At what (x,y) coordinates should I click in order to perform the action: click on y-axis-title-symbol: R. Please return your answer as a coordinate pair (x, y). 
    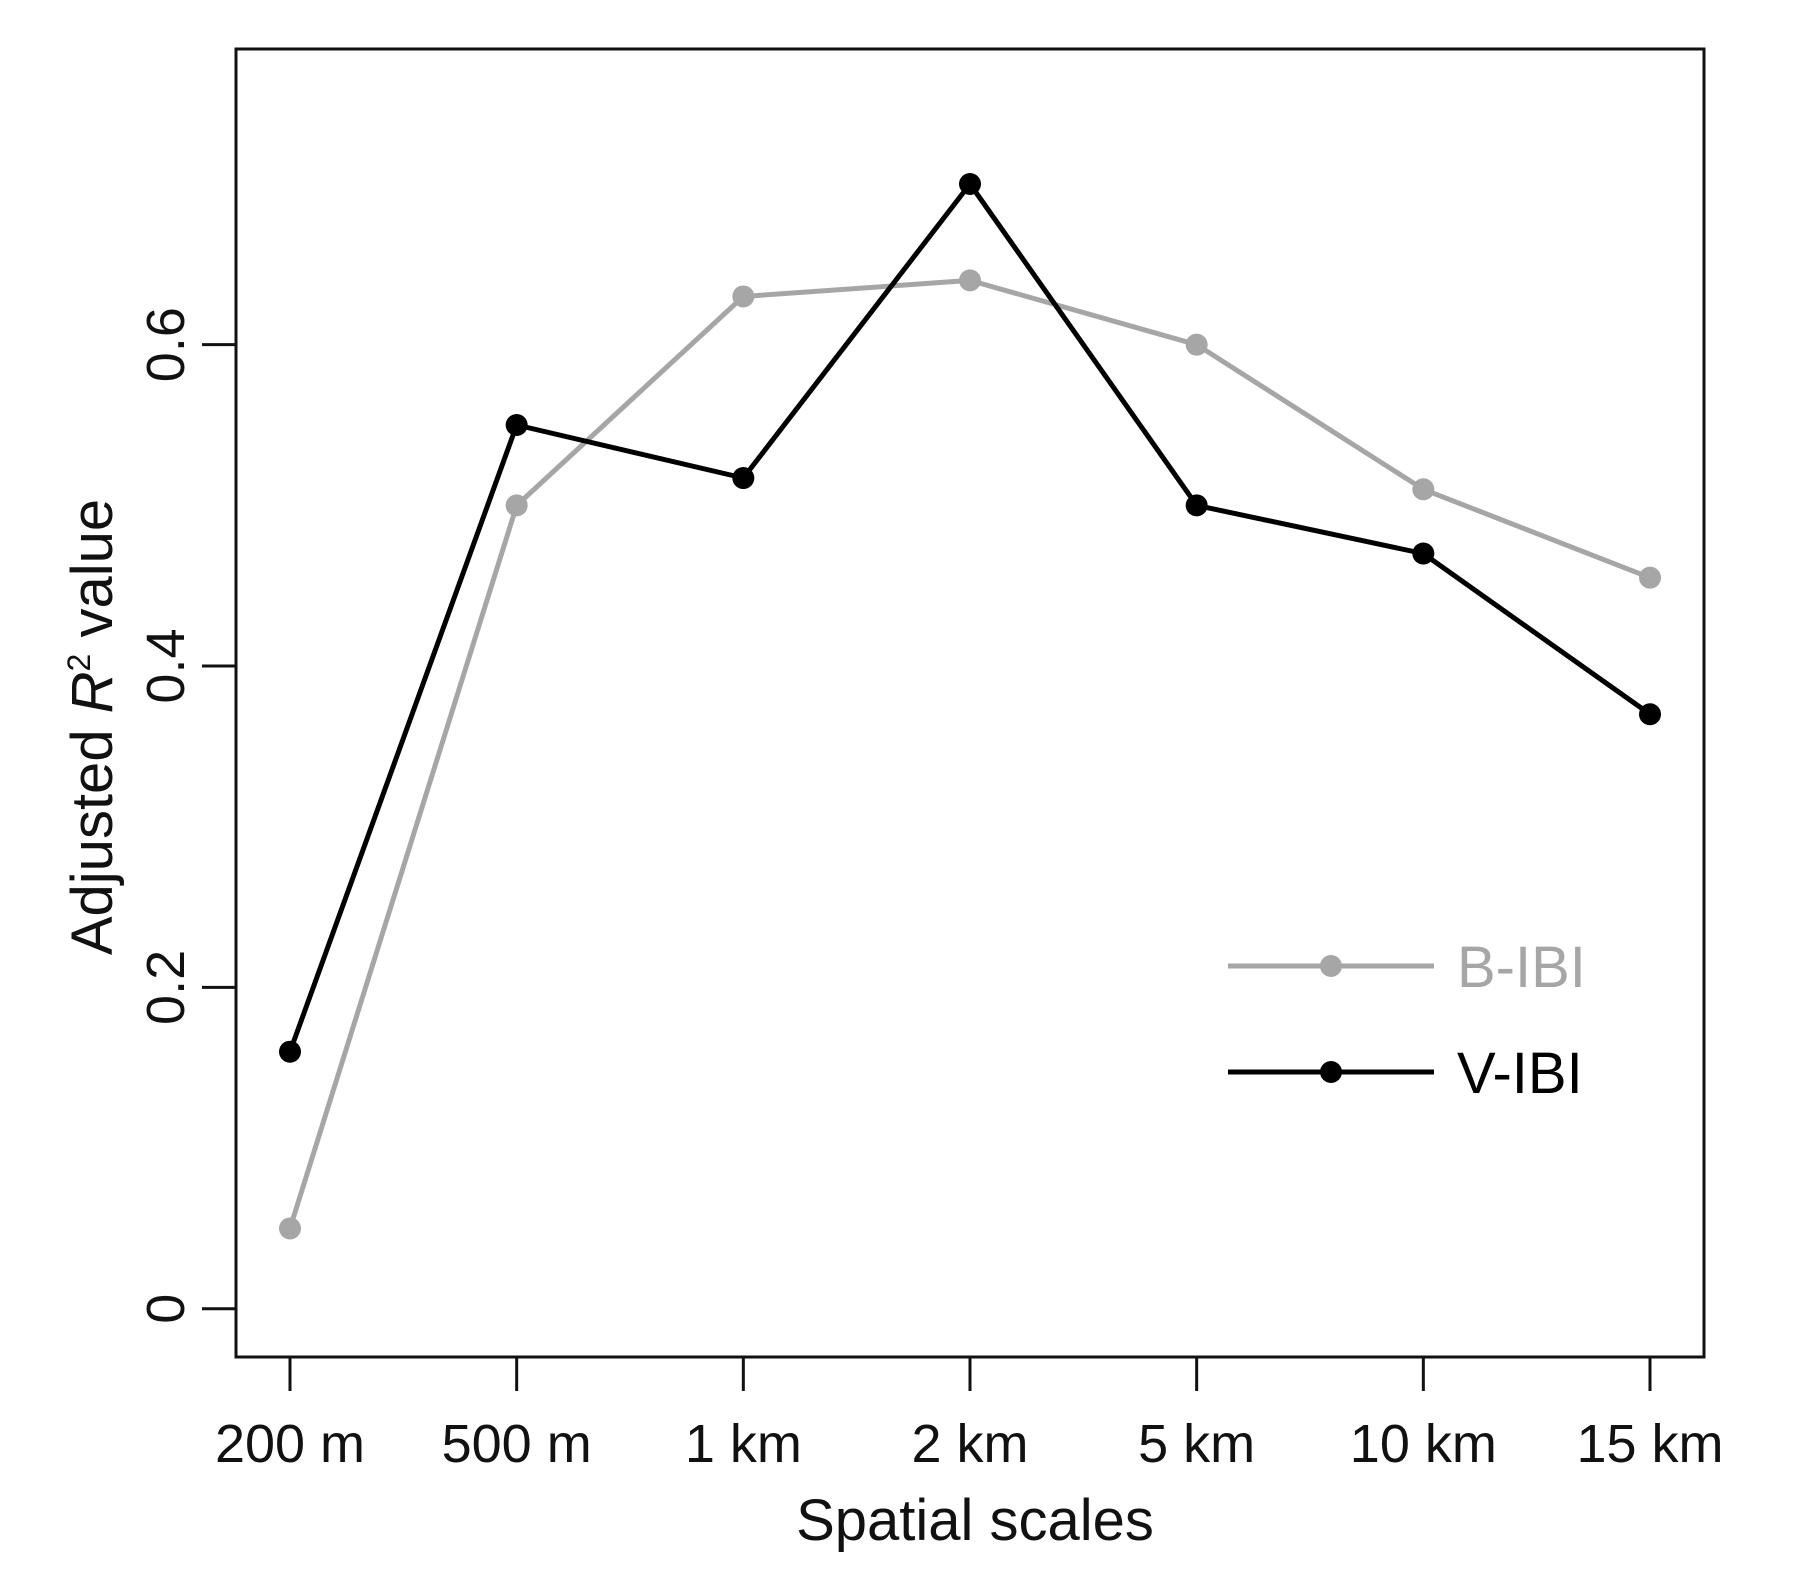
    Looking at the image, I should click on (92, 692).